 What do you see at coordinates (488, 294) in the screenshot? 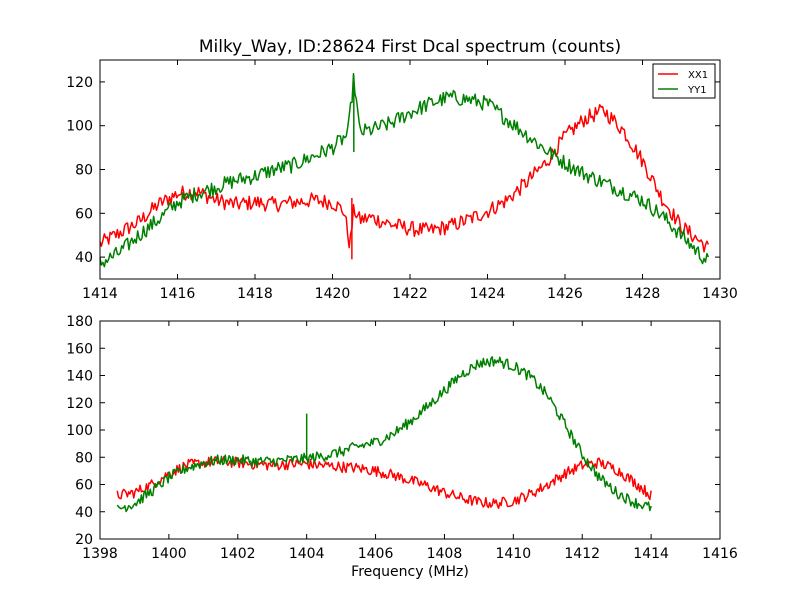
I see `x-tick-label: 1424` at bounding box center [488, 294].